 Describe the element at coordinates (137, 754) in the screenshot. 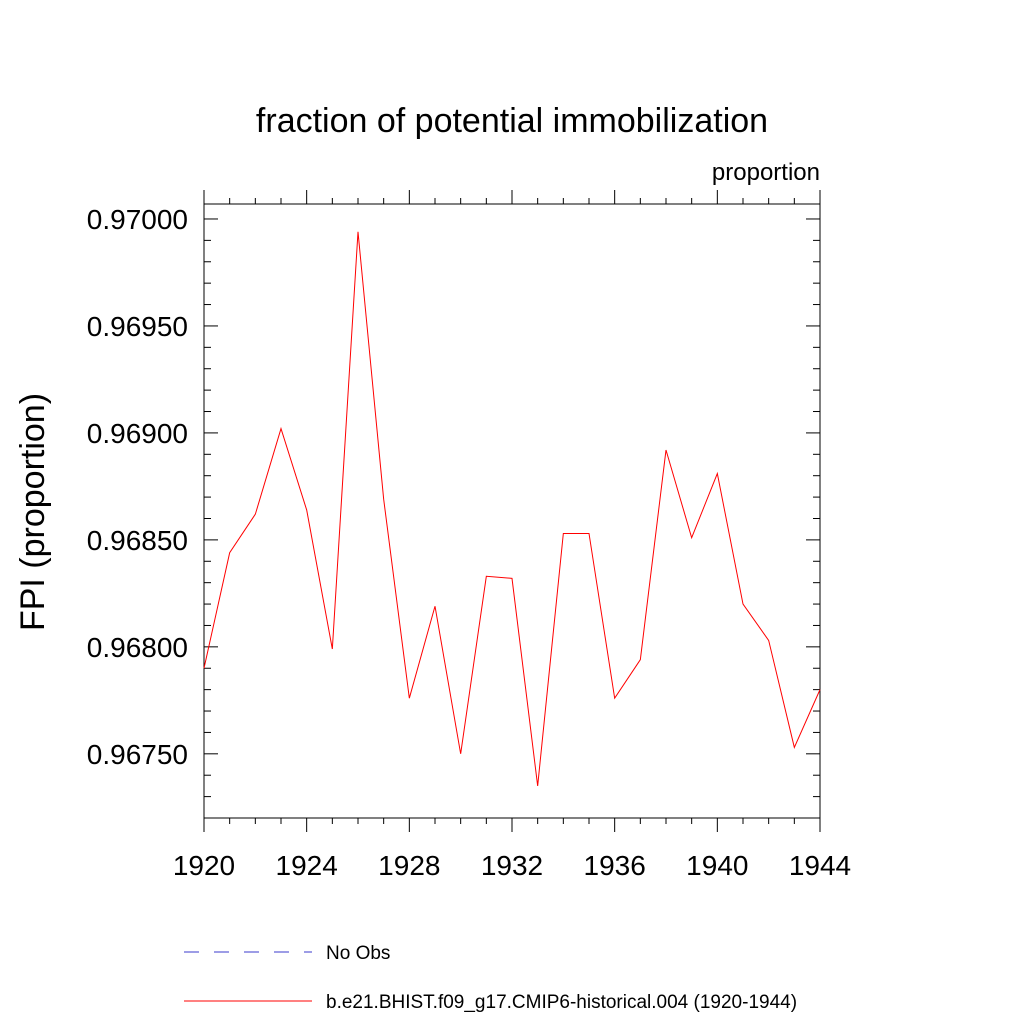

I see `y-tick-label: 0.96750` at that location.